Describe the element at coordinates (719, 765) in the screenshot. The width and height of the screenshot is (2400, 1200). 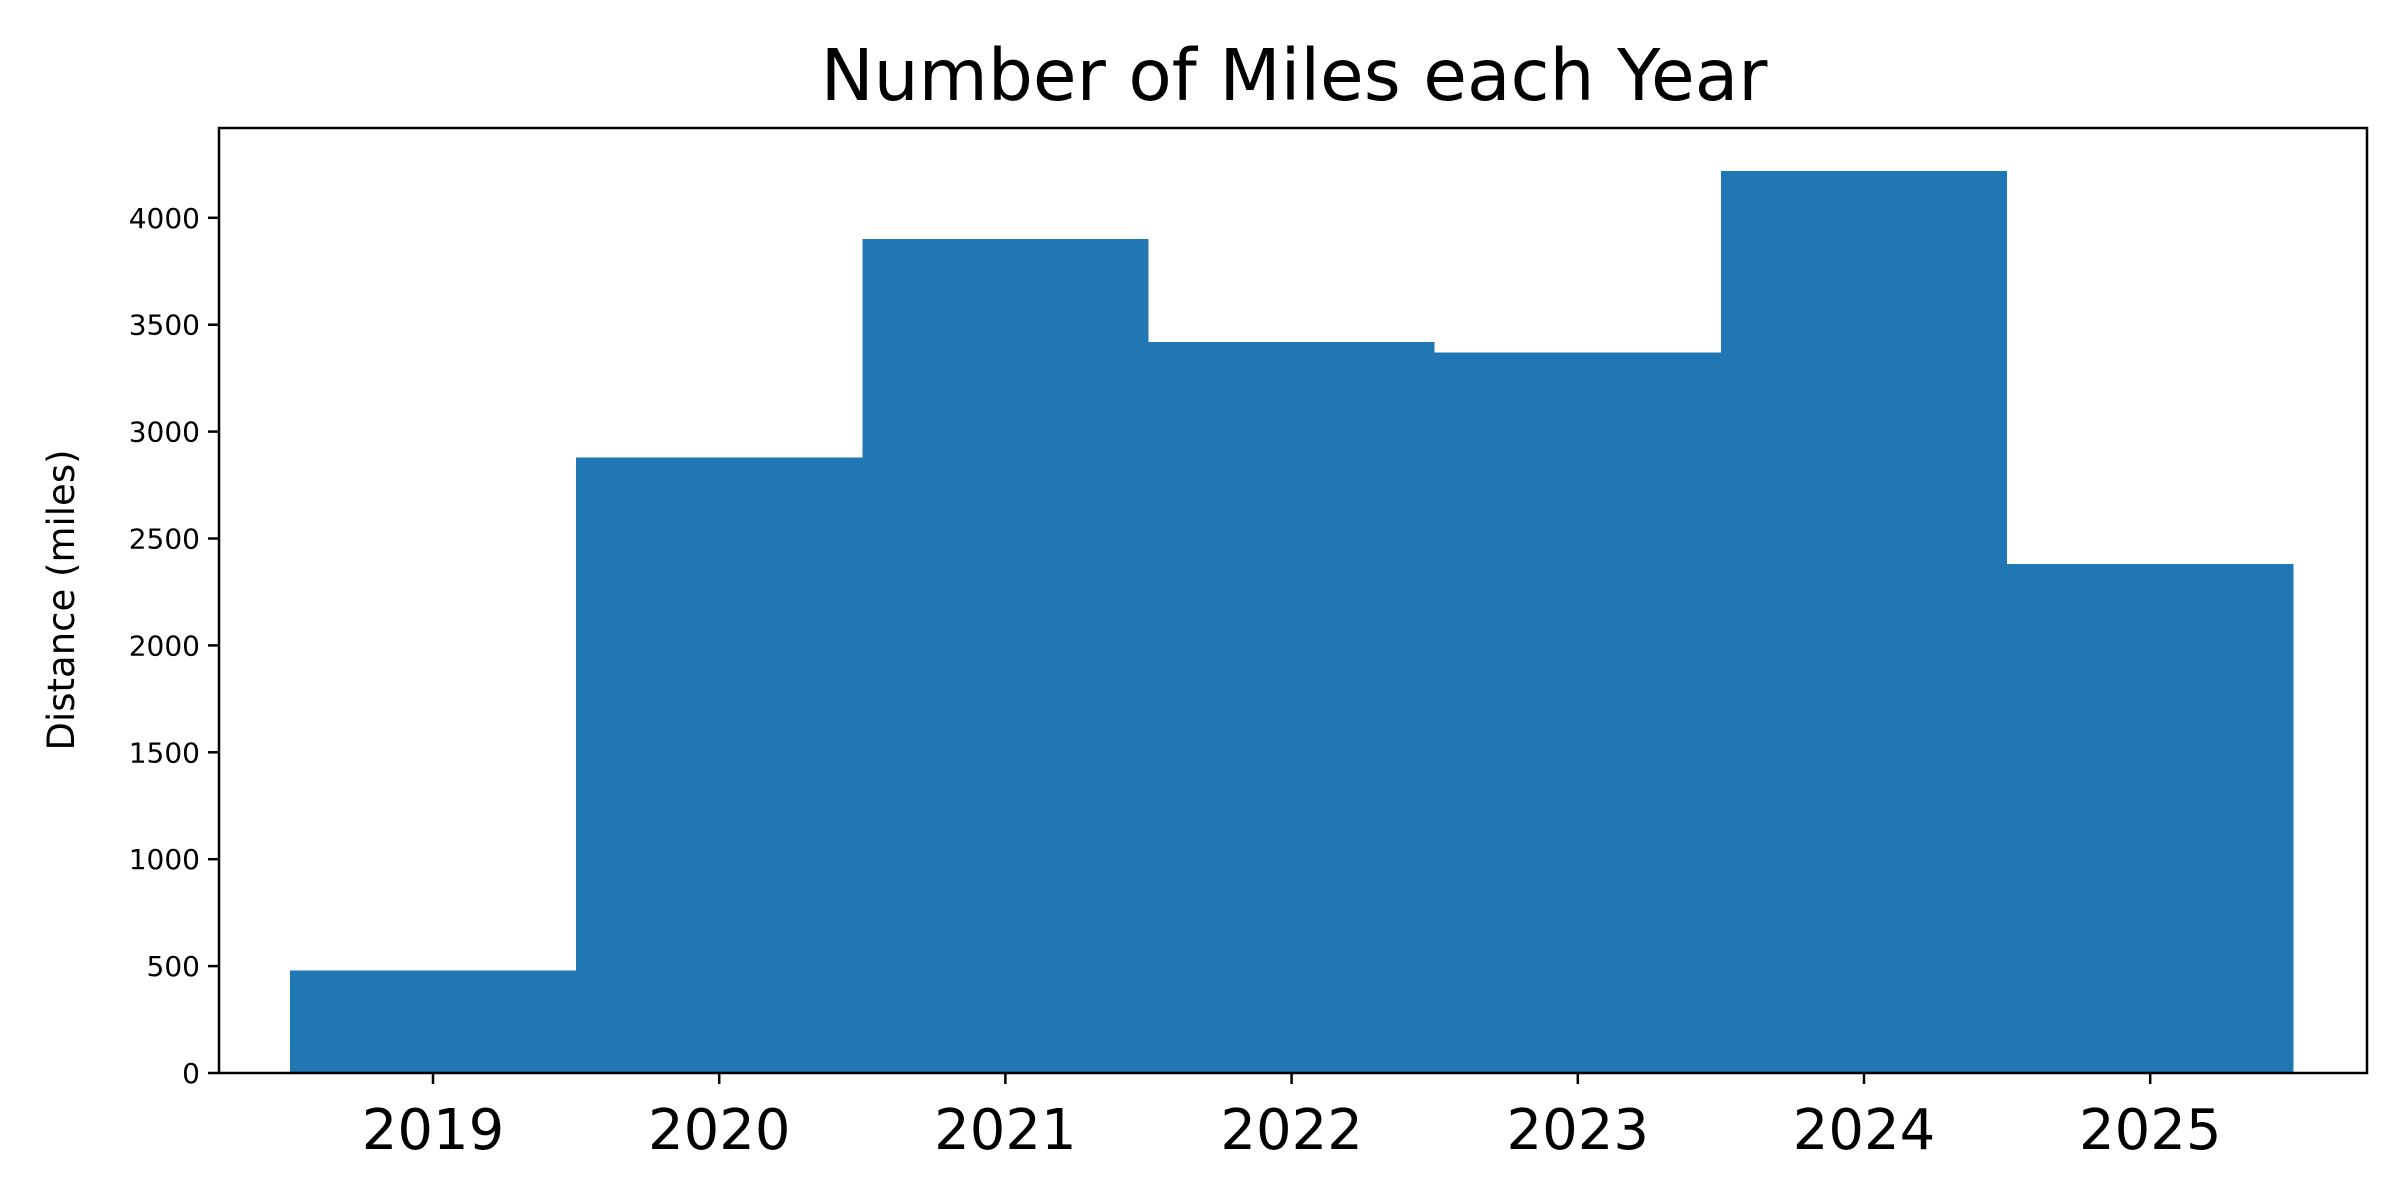
I see `bar-2020` at that location.